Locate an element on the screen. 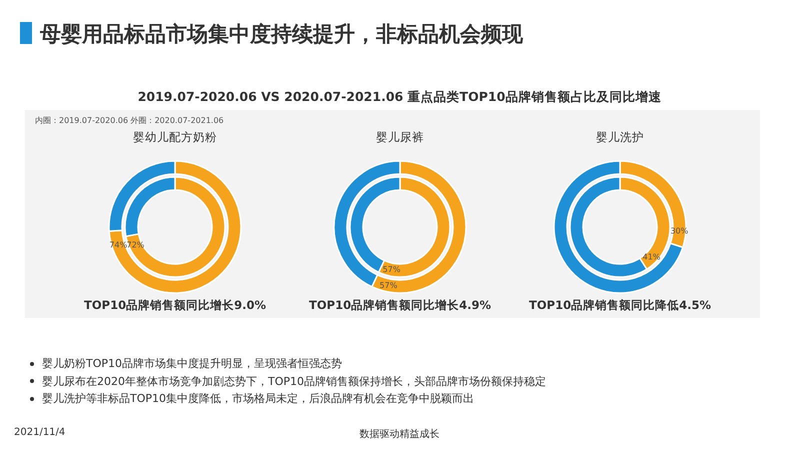 Image resolution: width=799 pixels, height=450 pixels. text: 婴儿洗护等非标品TOP10集中度降低，市场格局未定，后浪品牌有机会在竞争中脱颖而出 is located at coordinates (257, 398).